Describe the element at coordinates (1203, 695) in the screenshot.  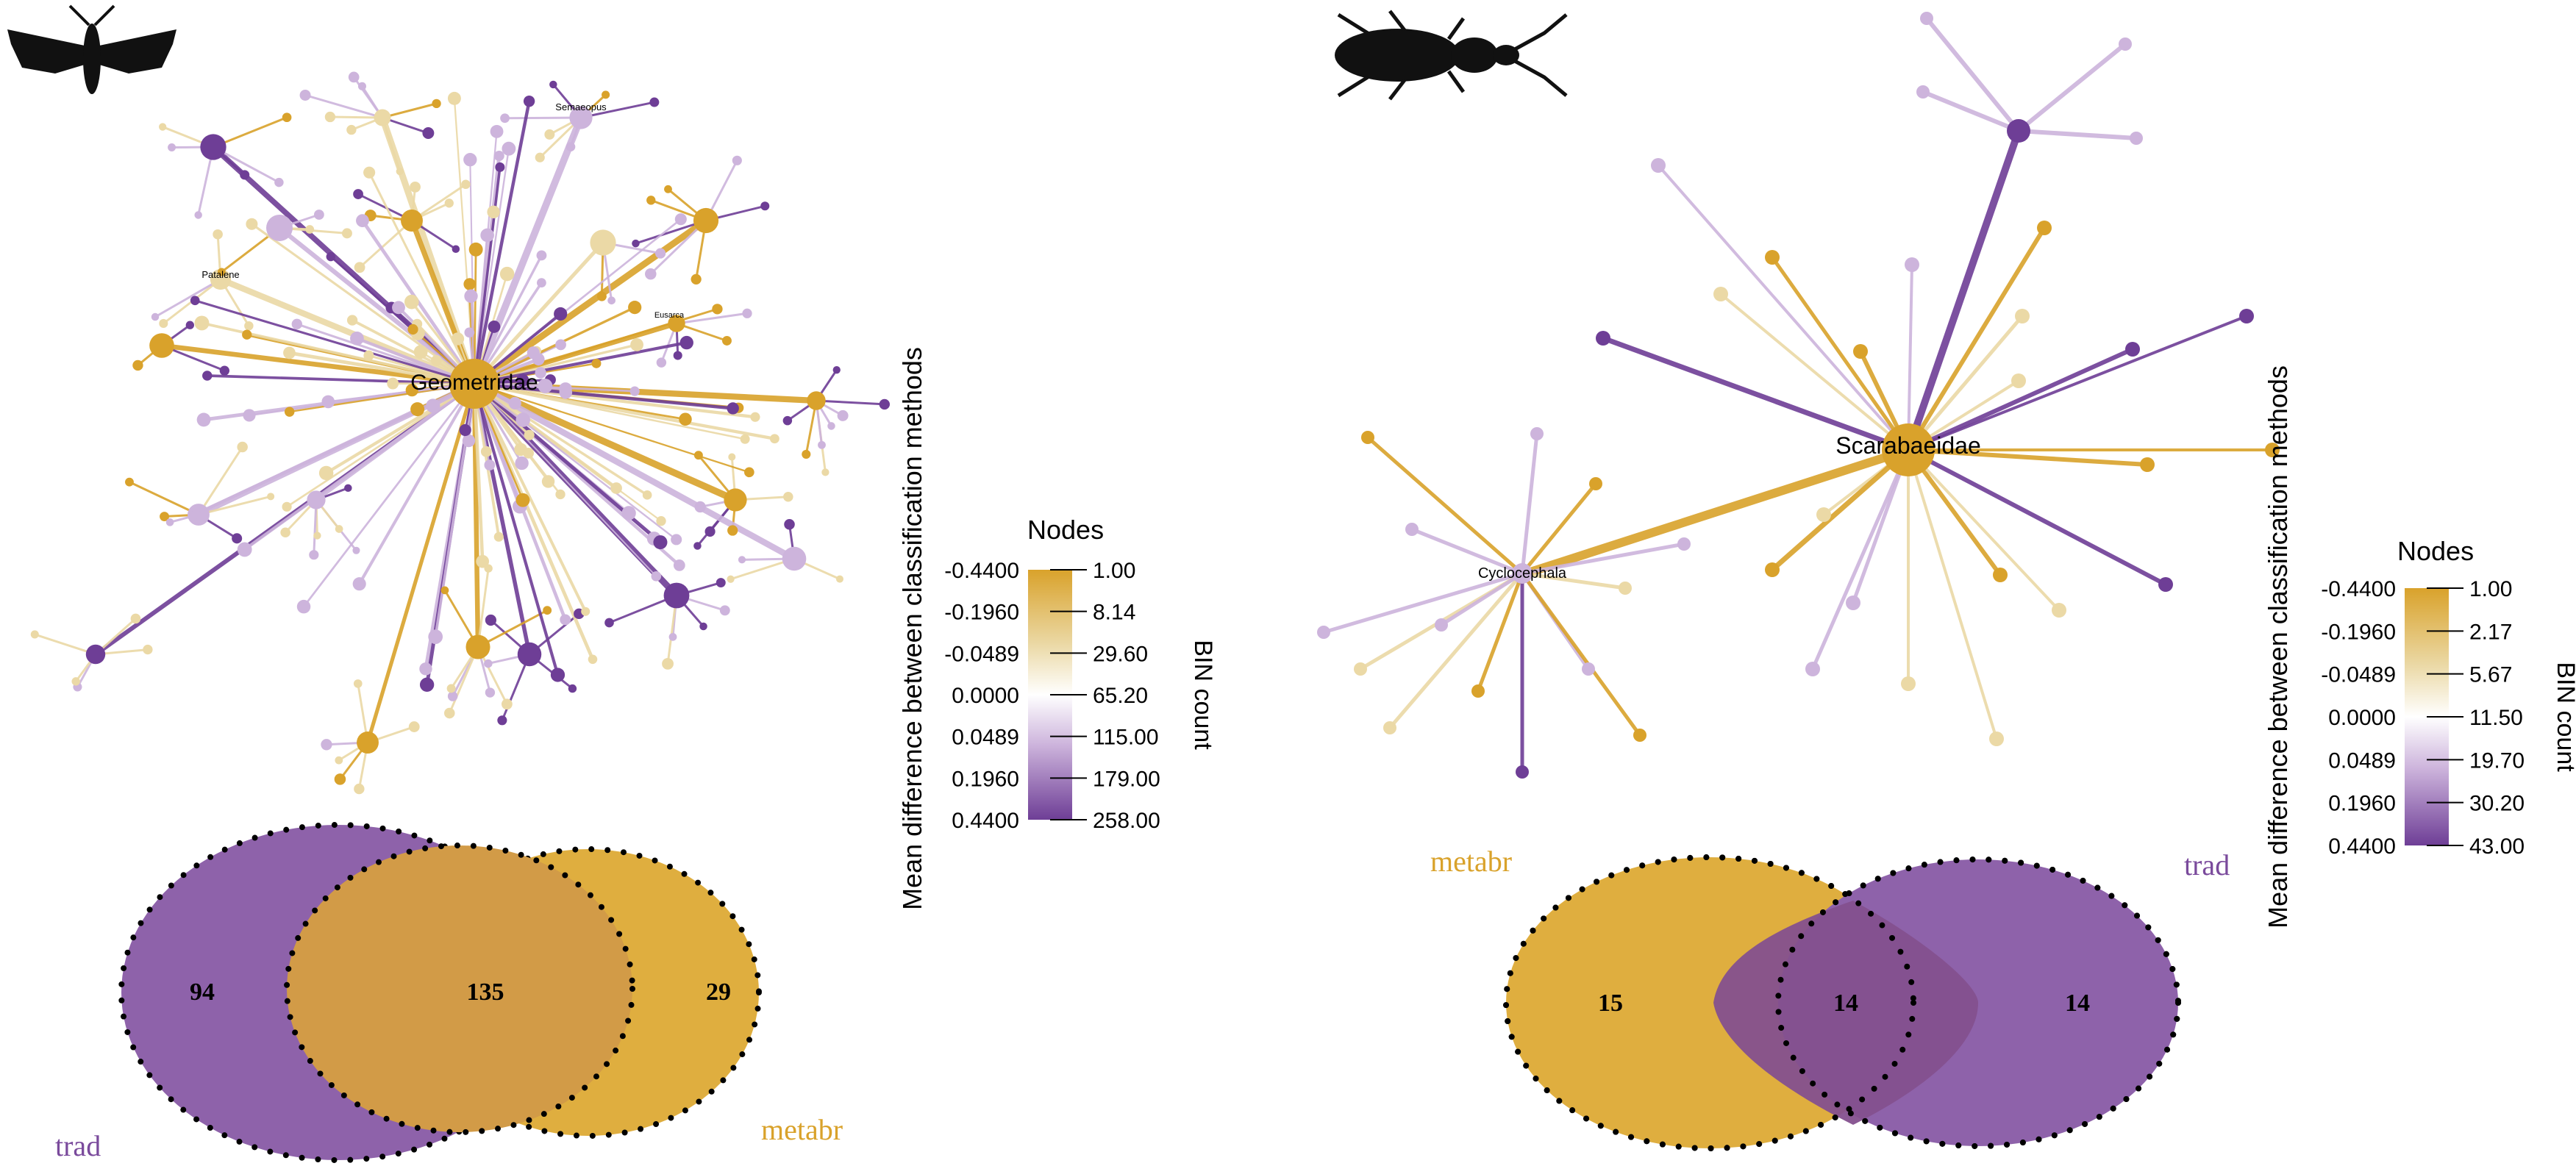
I see `legend-bin-title: BIN count` at that location.